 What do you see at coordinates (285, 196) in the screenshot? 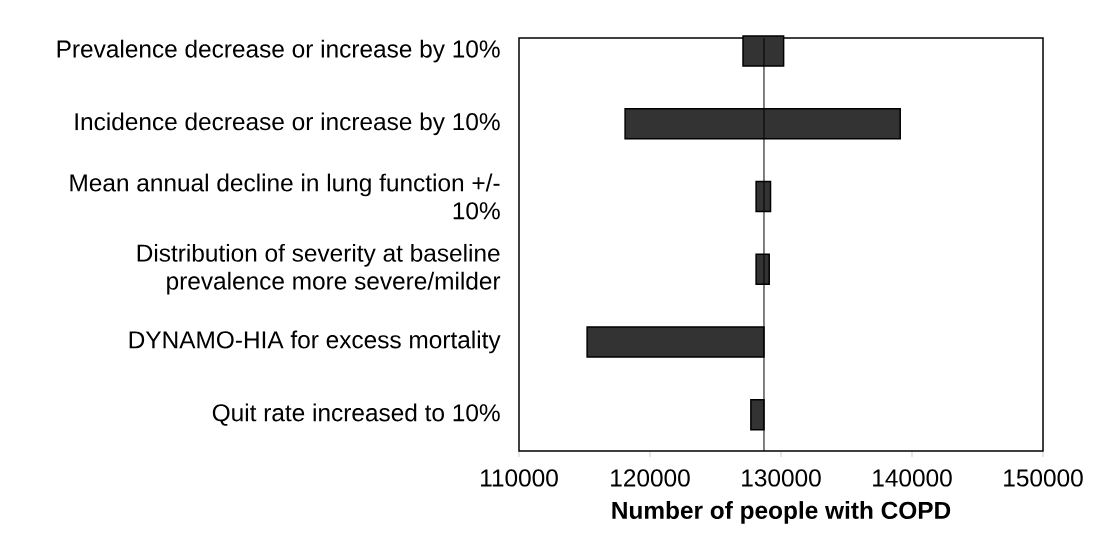
I see `y-tick-label: Mean annual decline in lung function +/- 10%` at bounding box center [285, 196].